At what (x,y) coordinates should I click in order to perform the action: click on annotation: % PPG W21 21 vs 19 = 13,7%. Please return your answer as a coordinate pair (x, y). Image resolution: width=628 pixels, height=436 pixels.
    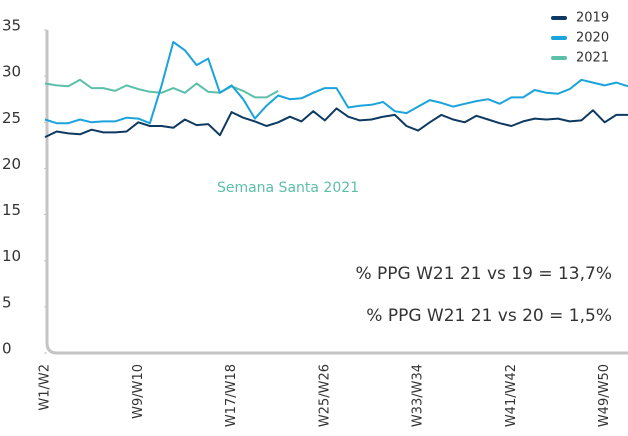
    Looking at the image, I should click on (483, 274).